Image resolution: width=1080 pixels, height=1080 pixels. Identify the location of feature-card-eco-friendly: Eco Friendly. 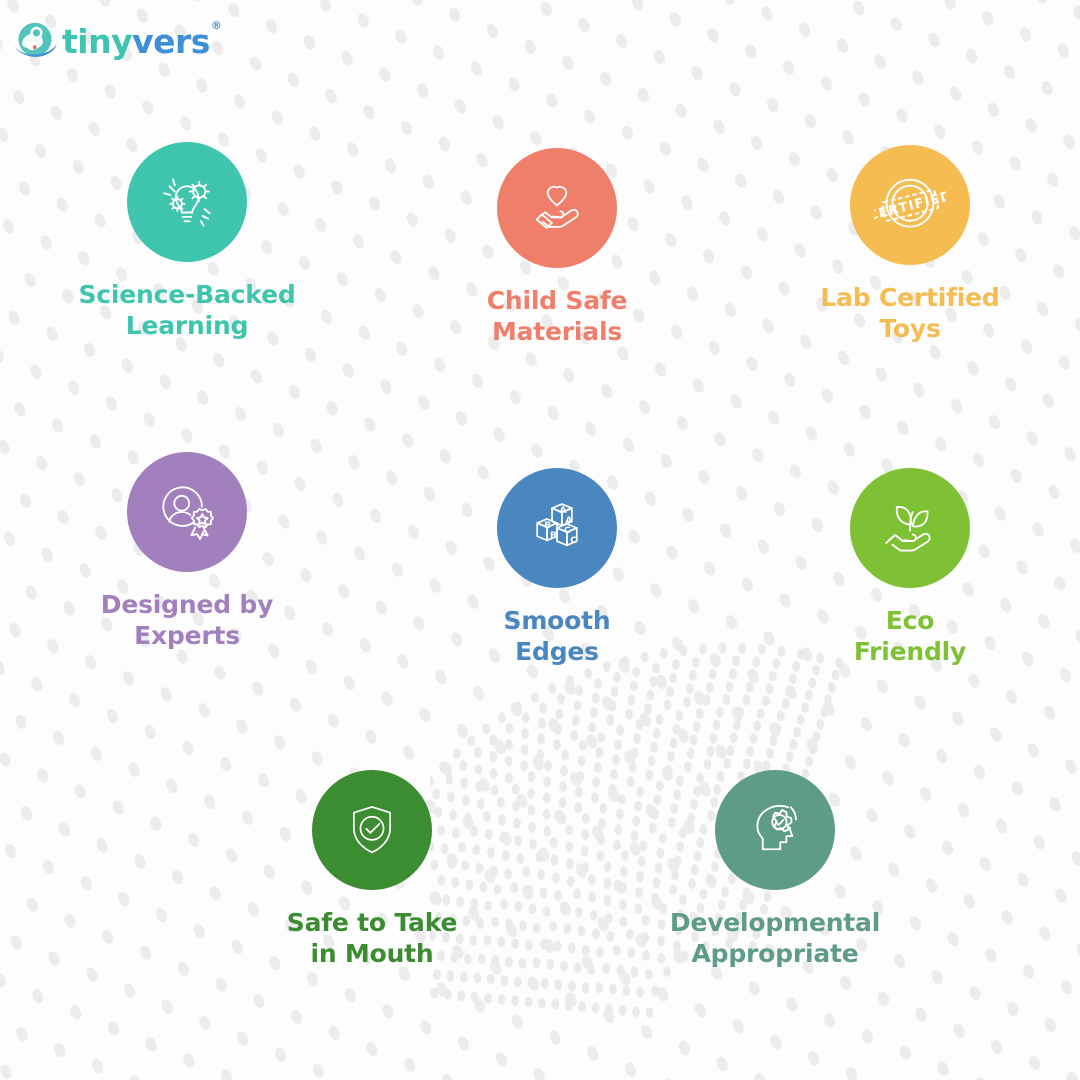
(910, 567).